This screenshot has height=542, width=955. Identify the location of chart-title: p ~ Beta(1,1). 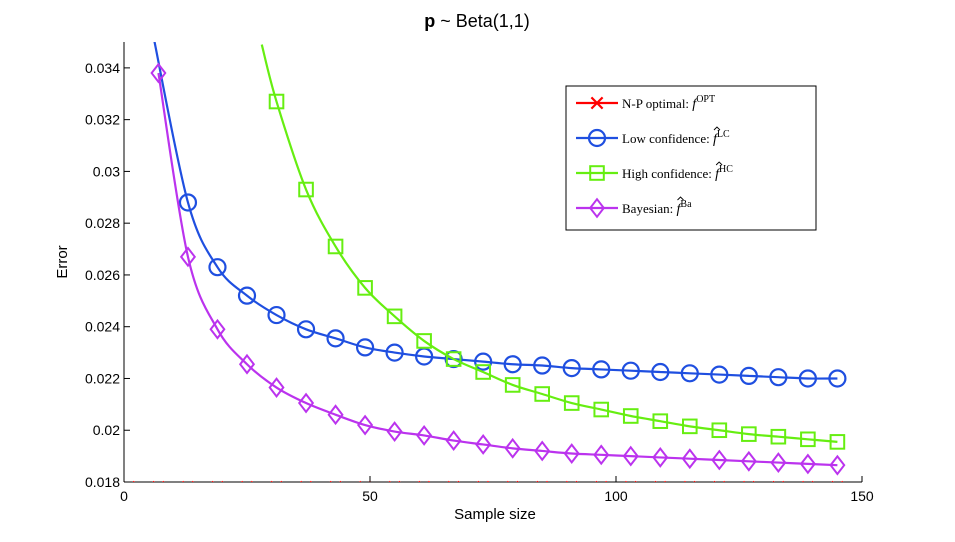
(477, 21).